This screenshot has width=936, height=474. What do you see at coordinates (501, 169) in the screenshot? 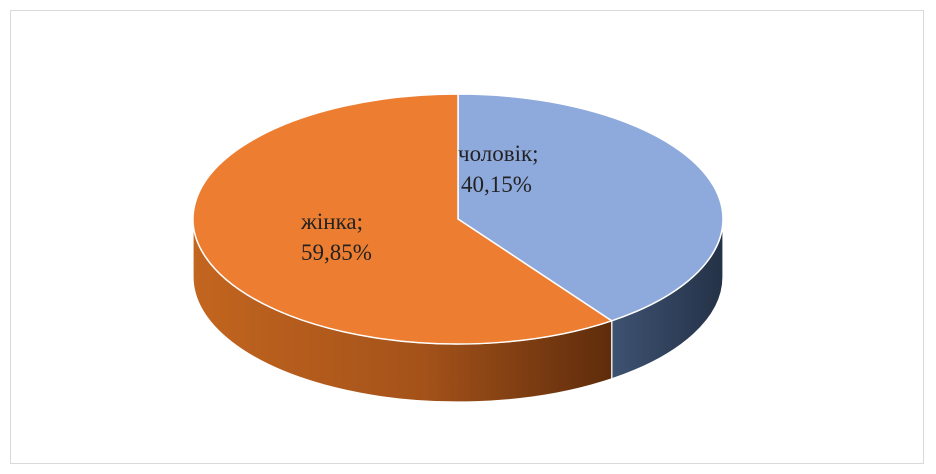
I see `slice-label-cholovik: чоловік; 40,15%` at bounding box center [501, 169].